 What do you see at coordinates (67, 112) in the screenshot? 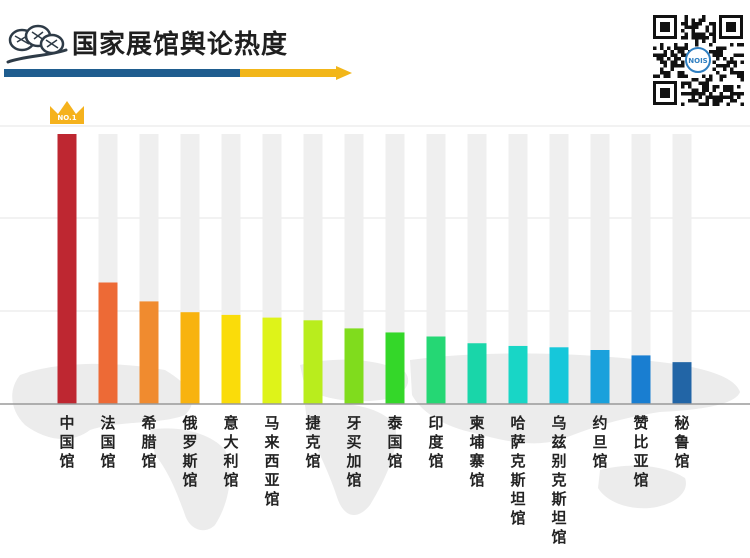
I see `crown-badge-icon: NO.1` at bounding box center [67, 112].